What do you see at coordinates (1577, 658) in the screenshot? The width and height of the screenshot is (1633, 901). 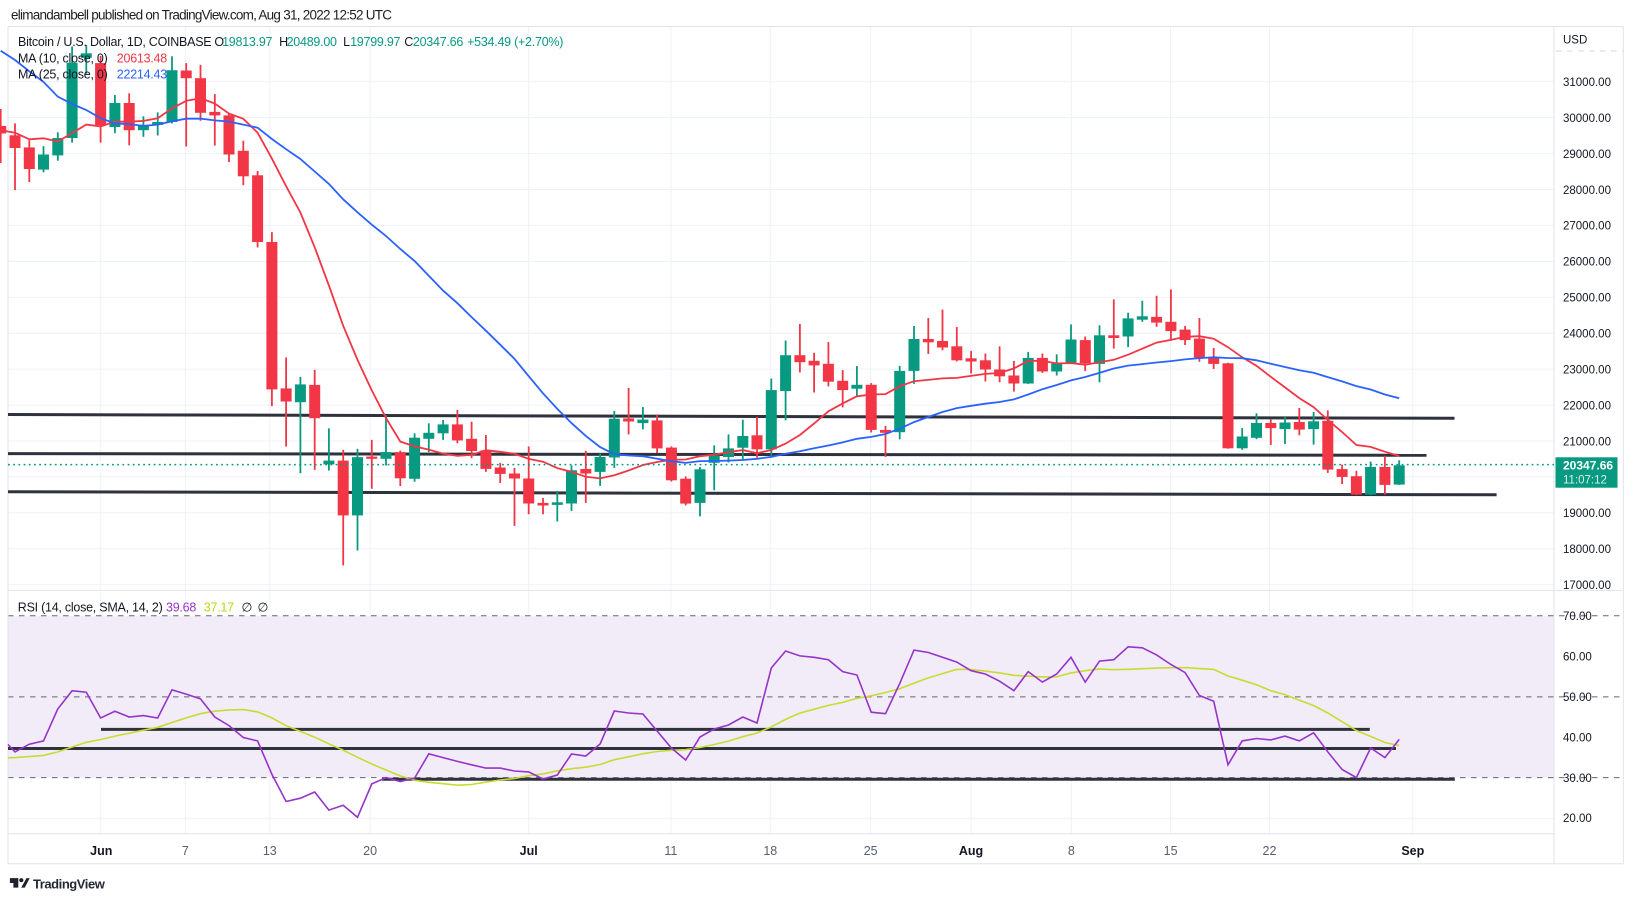 I see `svg-text: 60.00` at bounding box center [1577, 658].